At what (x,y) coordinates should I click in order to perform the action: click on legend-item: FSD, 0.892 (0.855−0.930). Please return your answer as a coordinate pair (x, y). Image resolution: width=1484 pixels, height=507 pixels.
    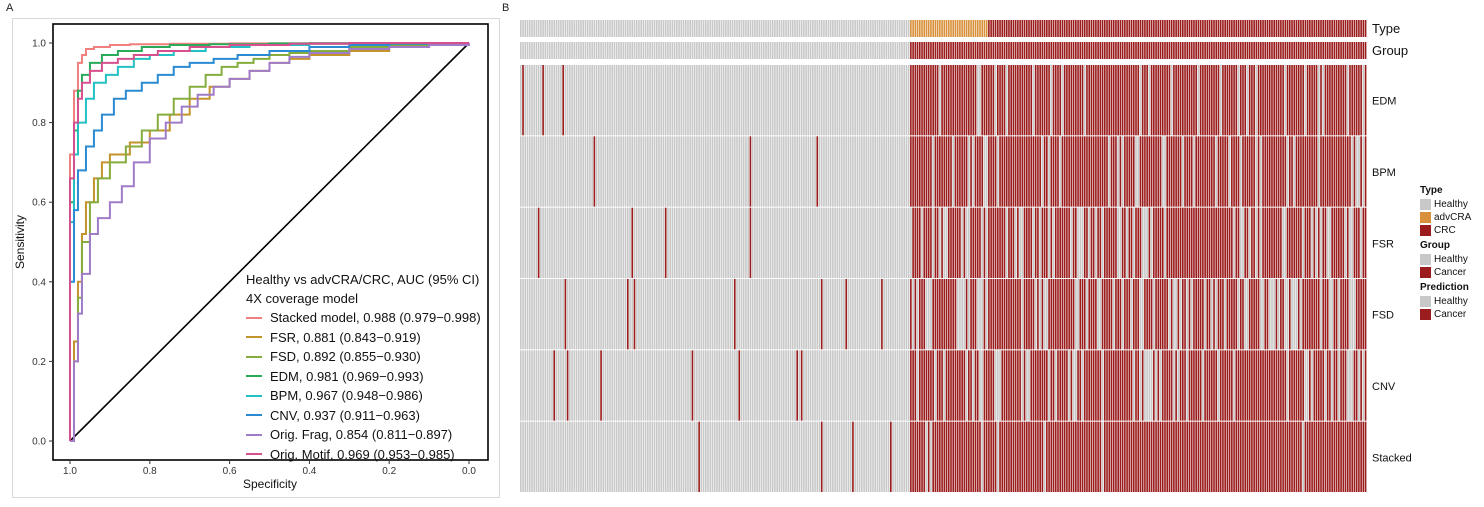
    Looking at the image, I should click on (363, 357).